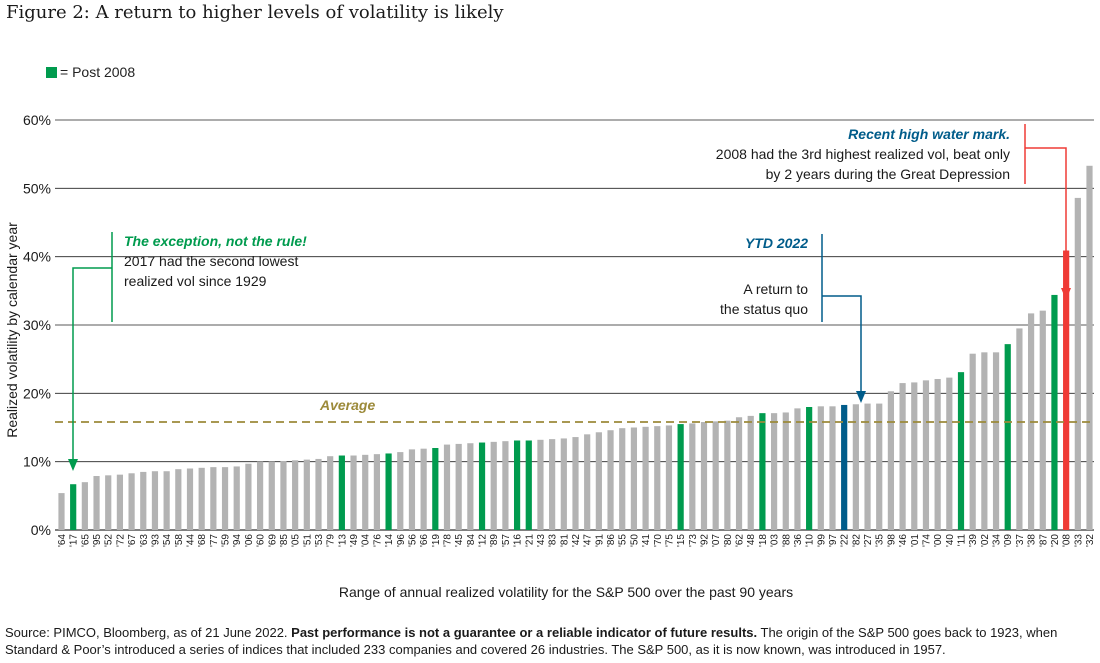  Describe the element at coordinates (599, 540) in the screenshot. I see `x-tick-label: '91` at that location.